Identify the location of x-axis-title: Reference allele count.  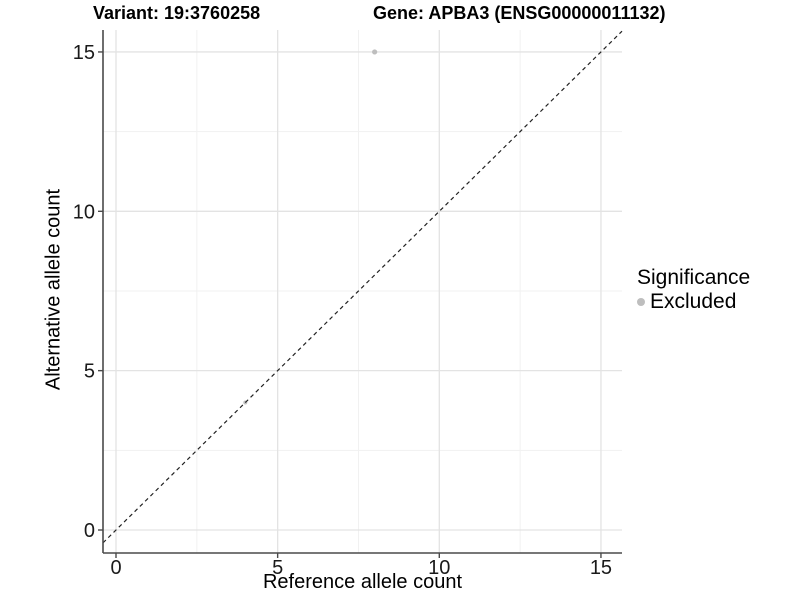
(362, 582).